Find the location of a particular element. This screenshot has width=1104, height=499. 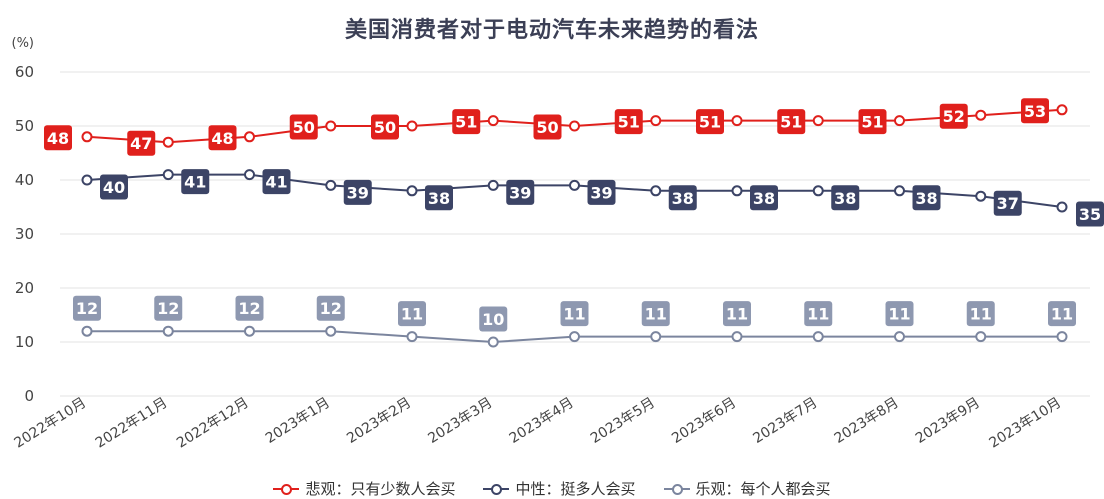

x-tick-label: 2023年8月 is located at coordinates (867, 421).